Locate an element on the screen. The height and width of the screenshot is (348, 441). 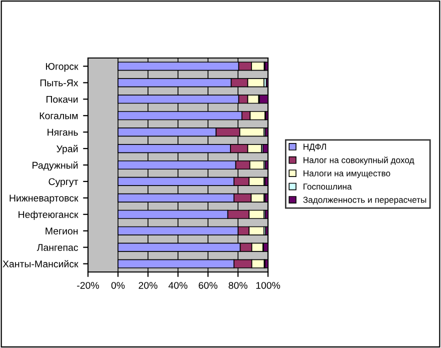
y-tick-label: Ханты-Мансийск is located at coordinates (40, 264).